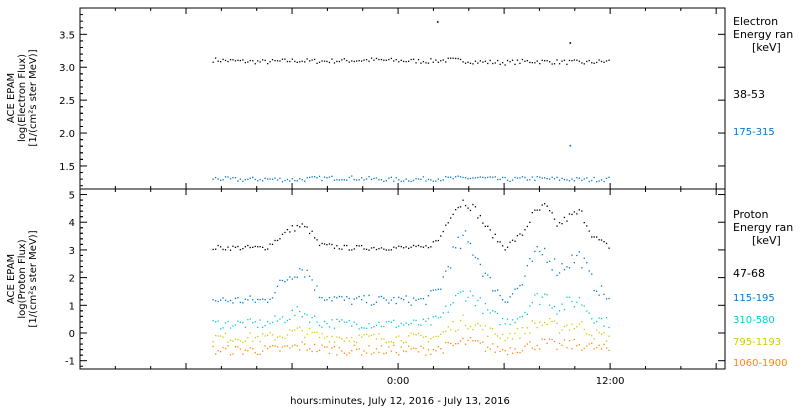 The width and height of the screenshot is (800, 410). What do you see at coordinates (11, 98) in the screenshot?
I see `electron-ylabel-line-1: ACE EPAM` at bounding box center [11, 98].